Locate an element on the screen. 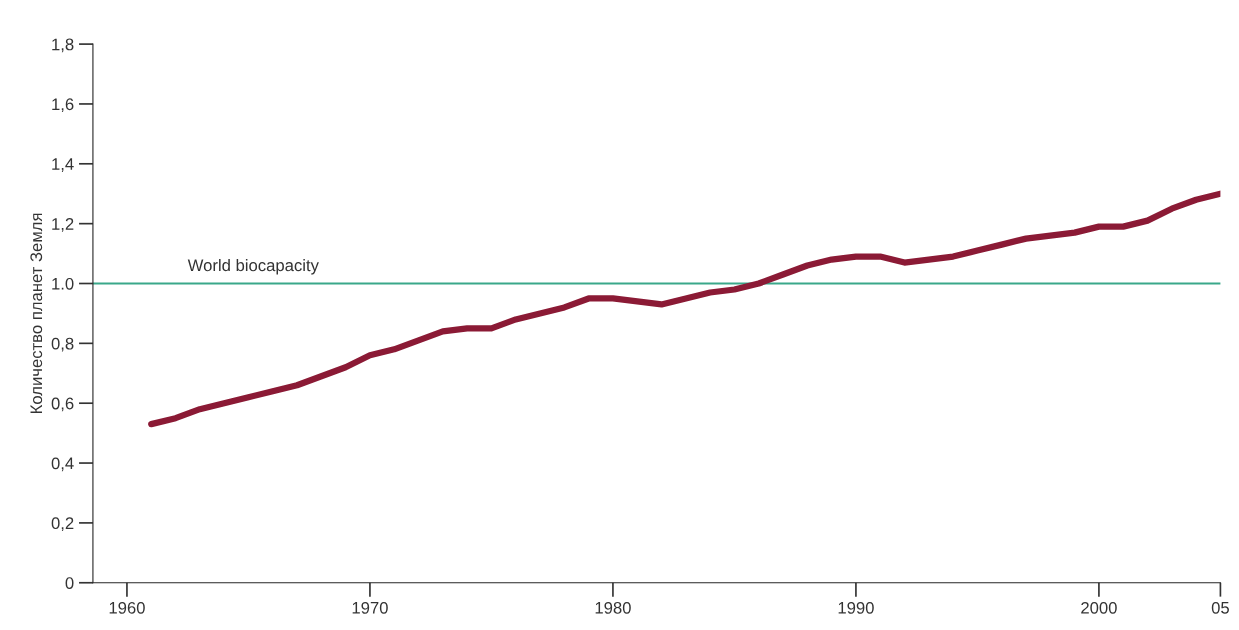 The width and height of the screenshot is (1239, 630). y-tick-label: 1.0 is located at coordinates (63, 283).